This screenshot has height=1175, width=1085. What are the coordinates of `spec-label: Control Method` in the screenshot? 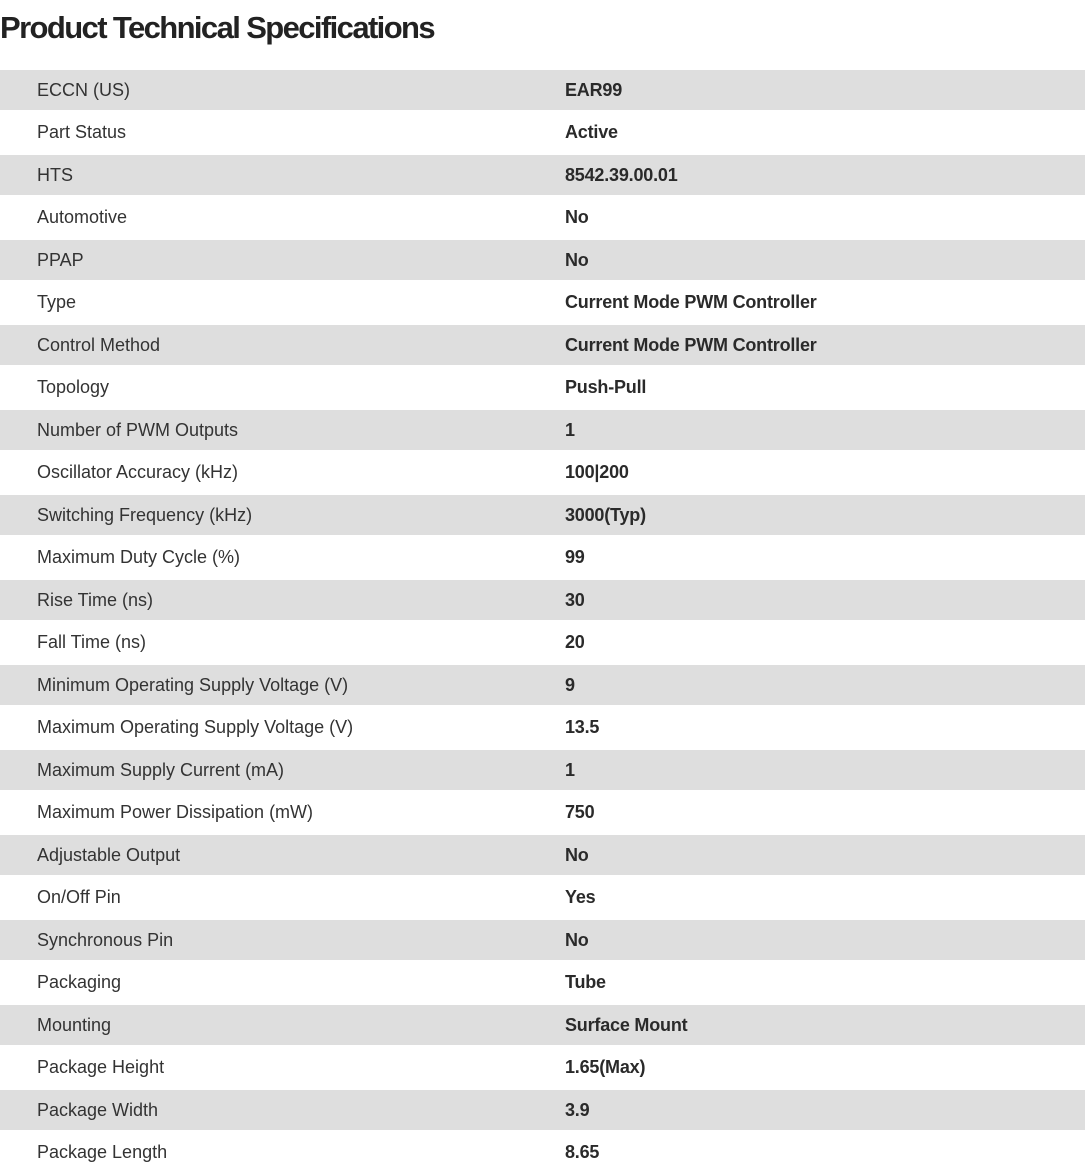 It's located at (99, 344).